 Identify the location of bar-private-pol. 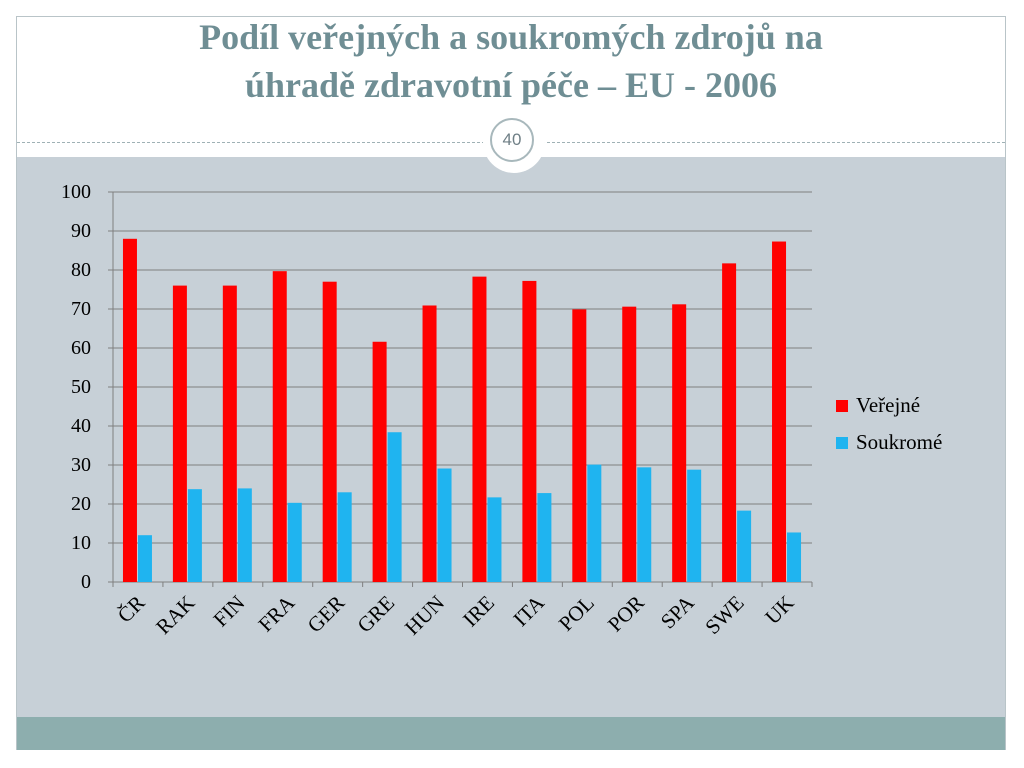
(594, 523).